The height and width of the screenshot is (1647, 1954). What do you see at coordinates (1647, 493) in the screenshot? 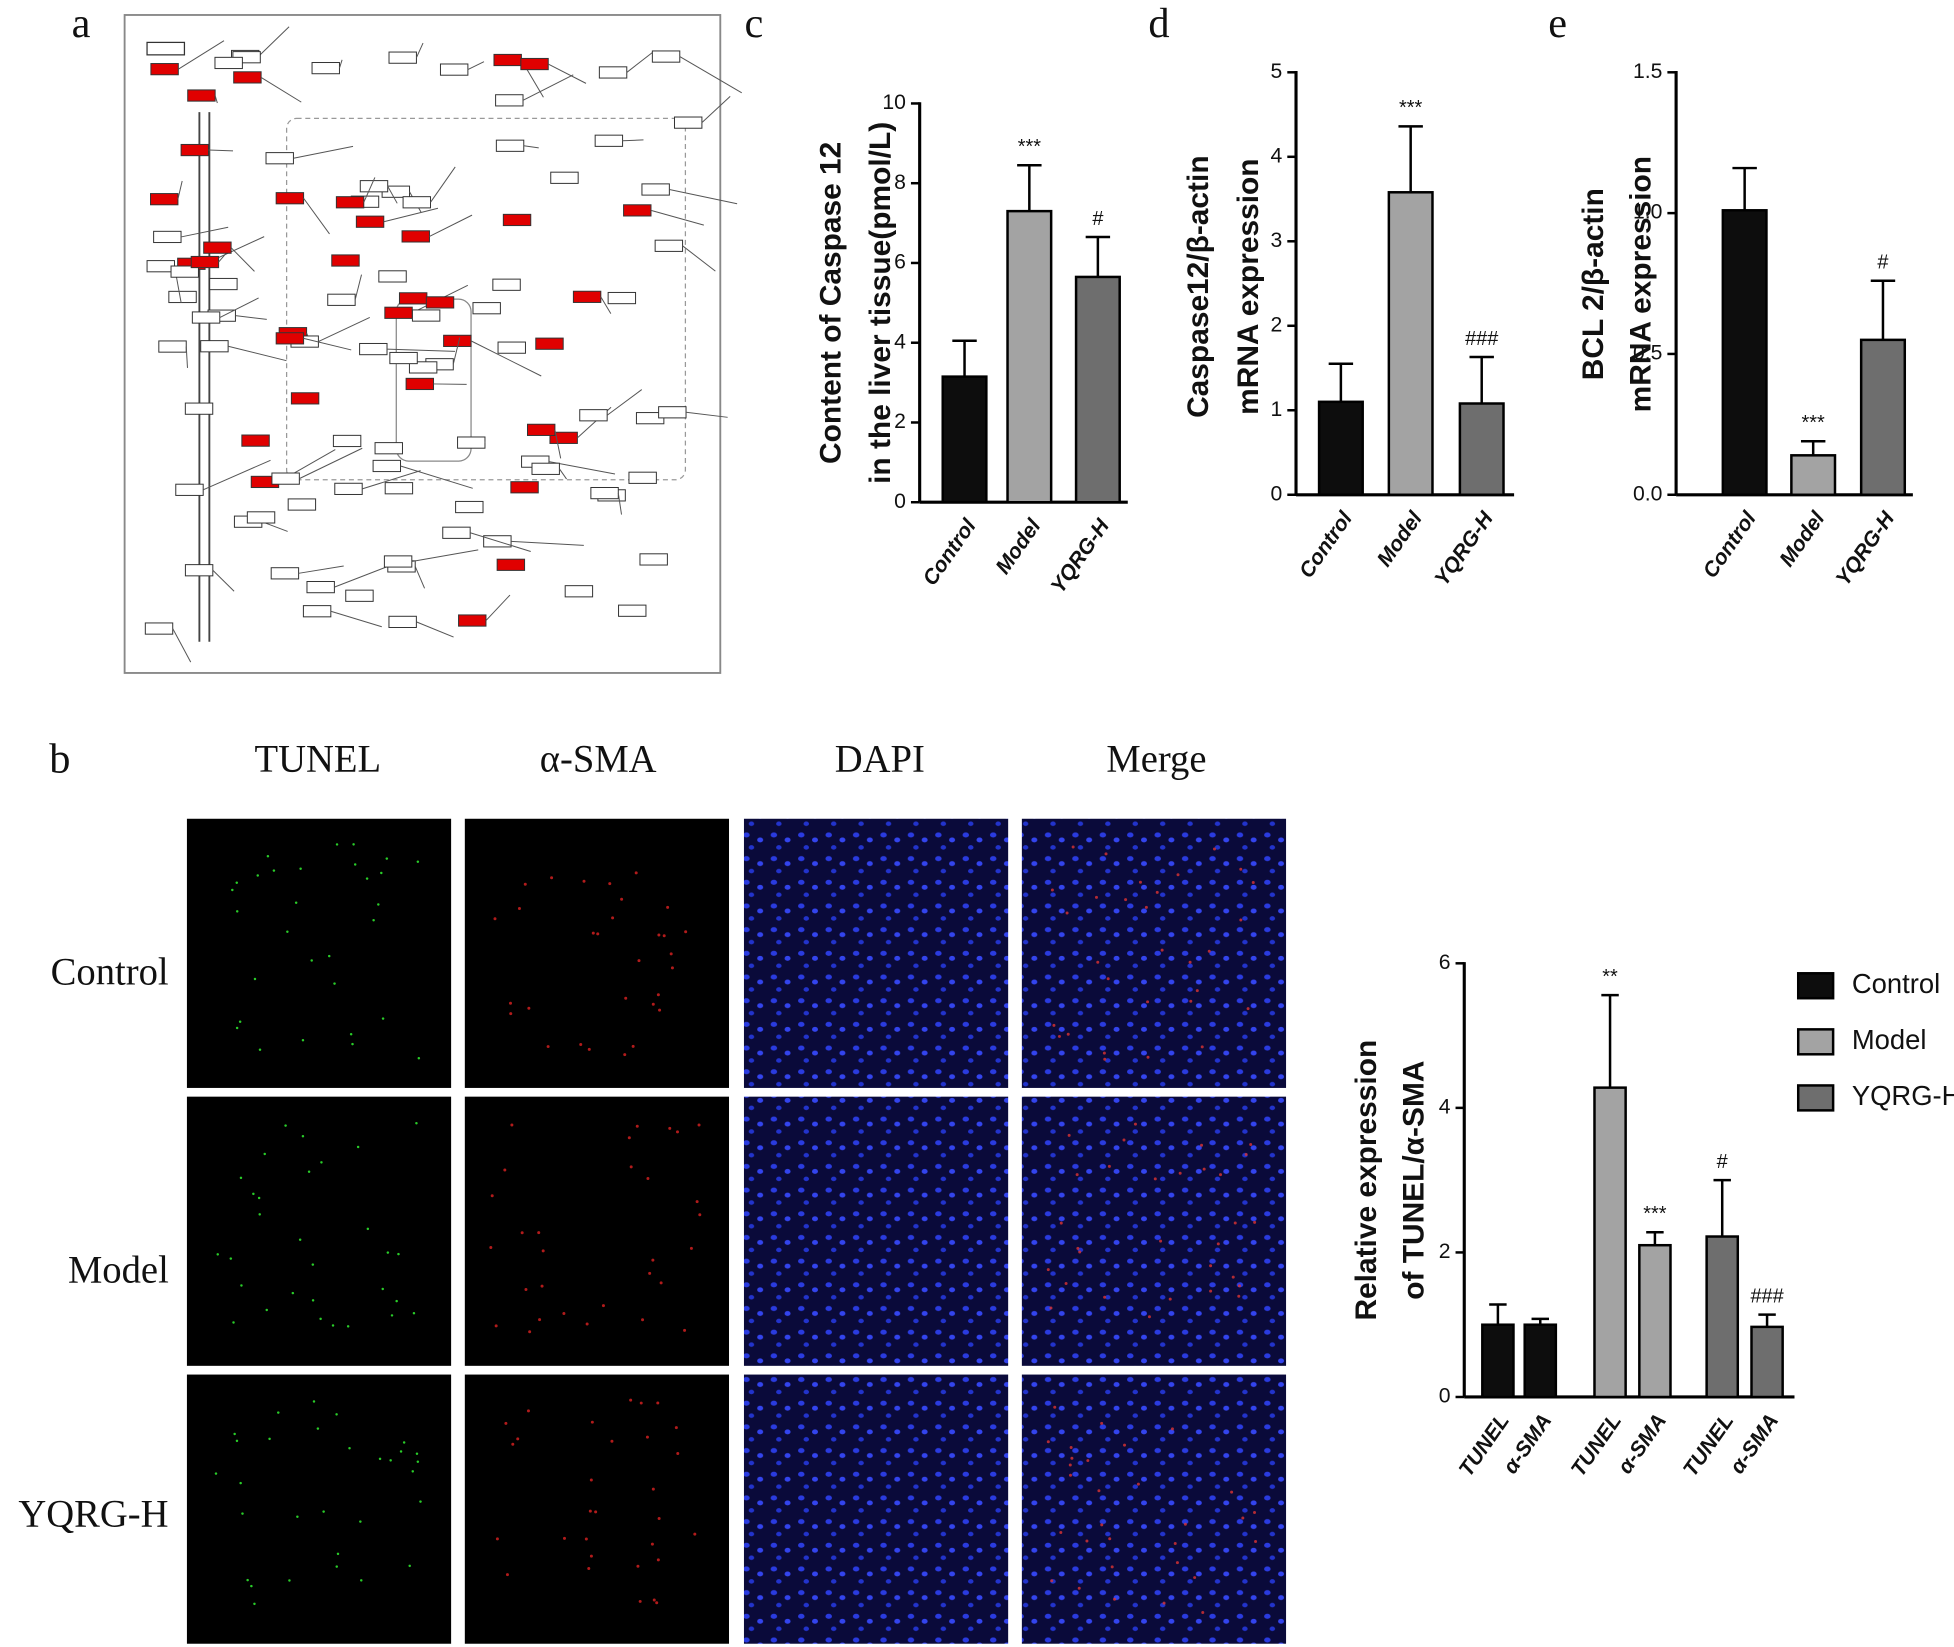
I see `y-tick-label: 0.0` at bounding box center [1647, 493].